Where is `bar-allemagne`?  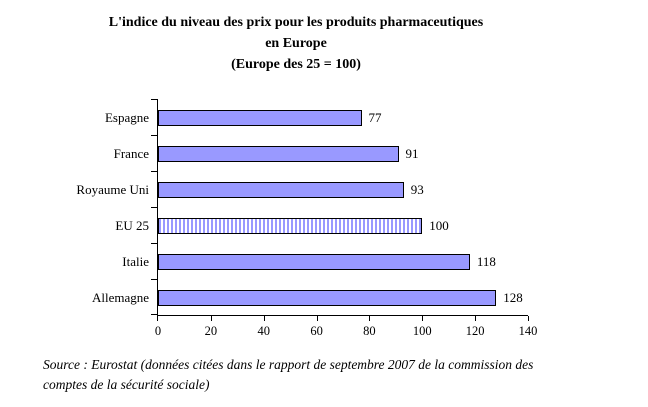
bar-allemagne is located at coordinates (327, 298).